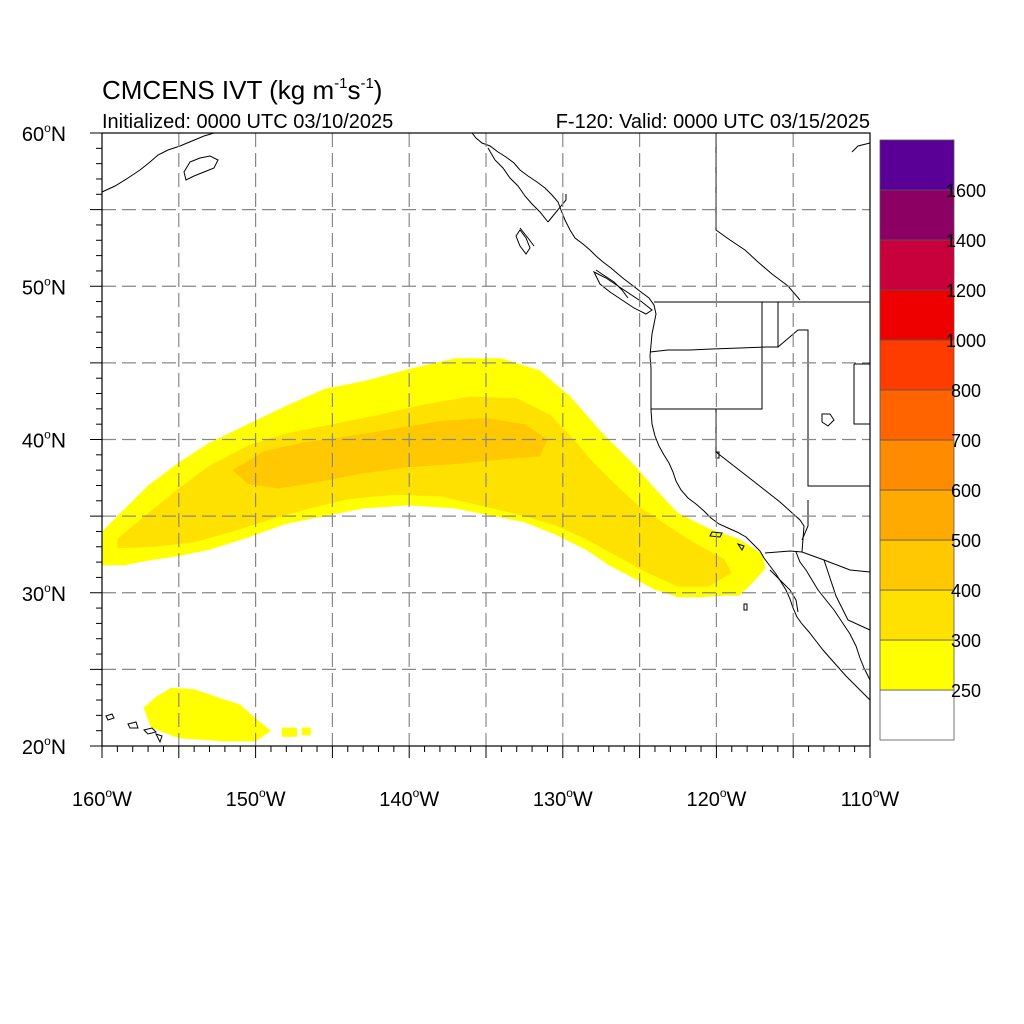  I want to click on latitude-labels: 20oN 30oN 40oN 50oN 60oN, so click(44, 440).